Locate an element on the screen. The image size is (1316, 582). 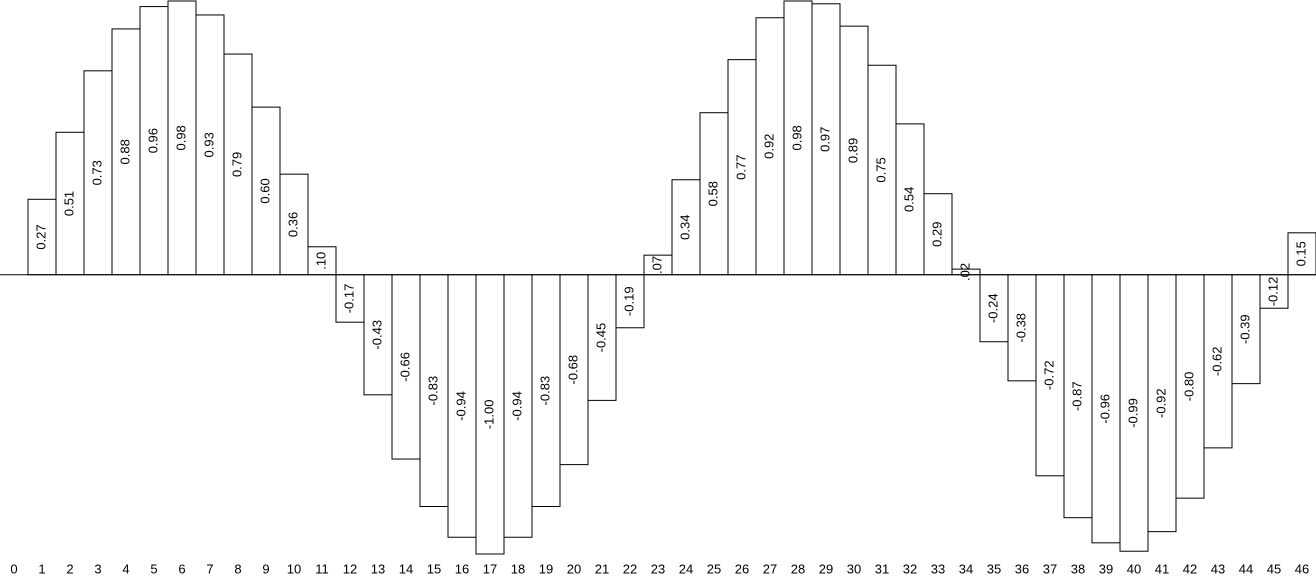
x-tick-label: 4 is located at coordinates (125, 568).